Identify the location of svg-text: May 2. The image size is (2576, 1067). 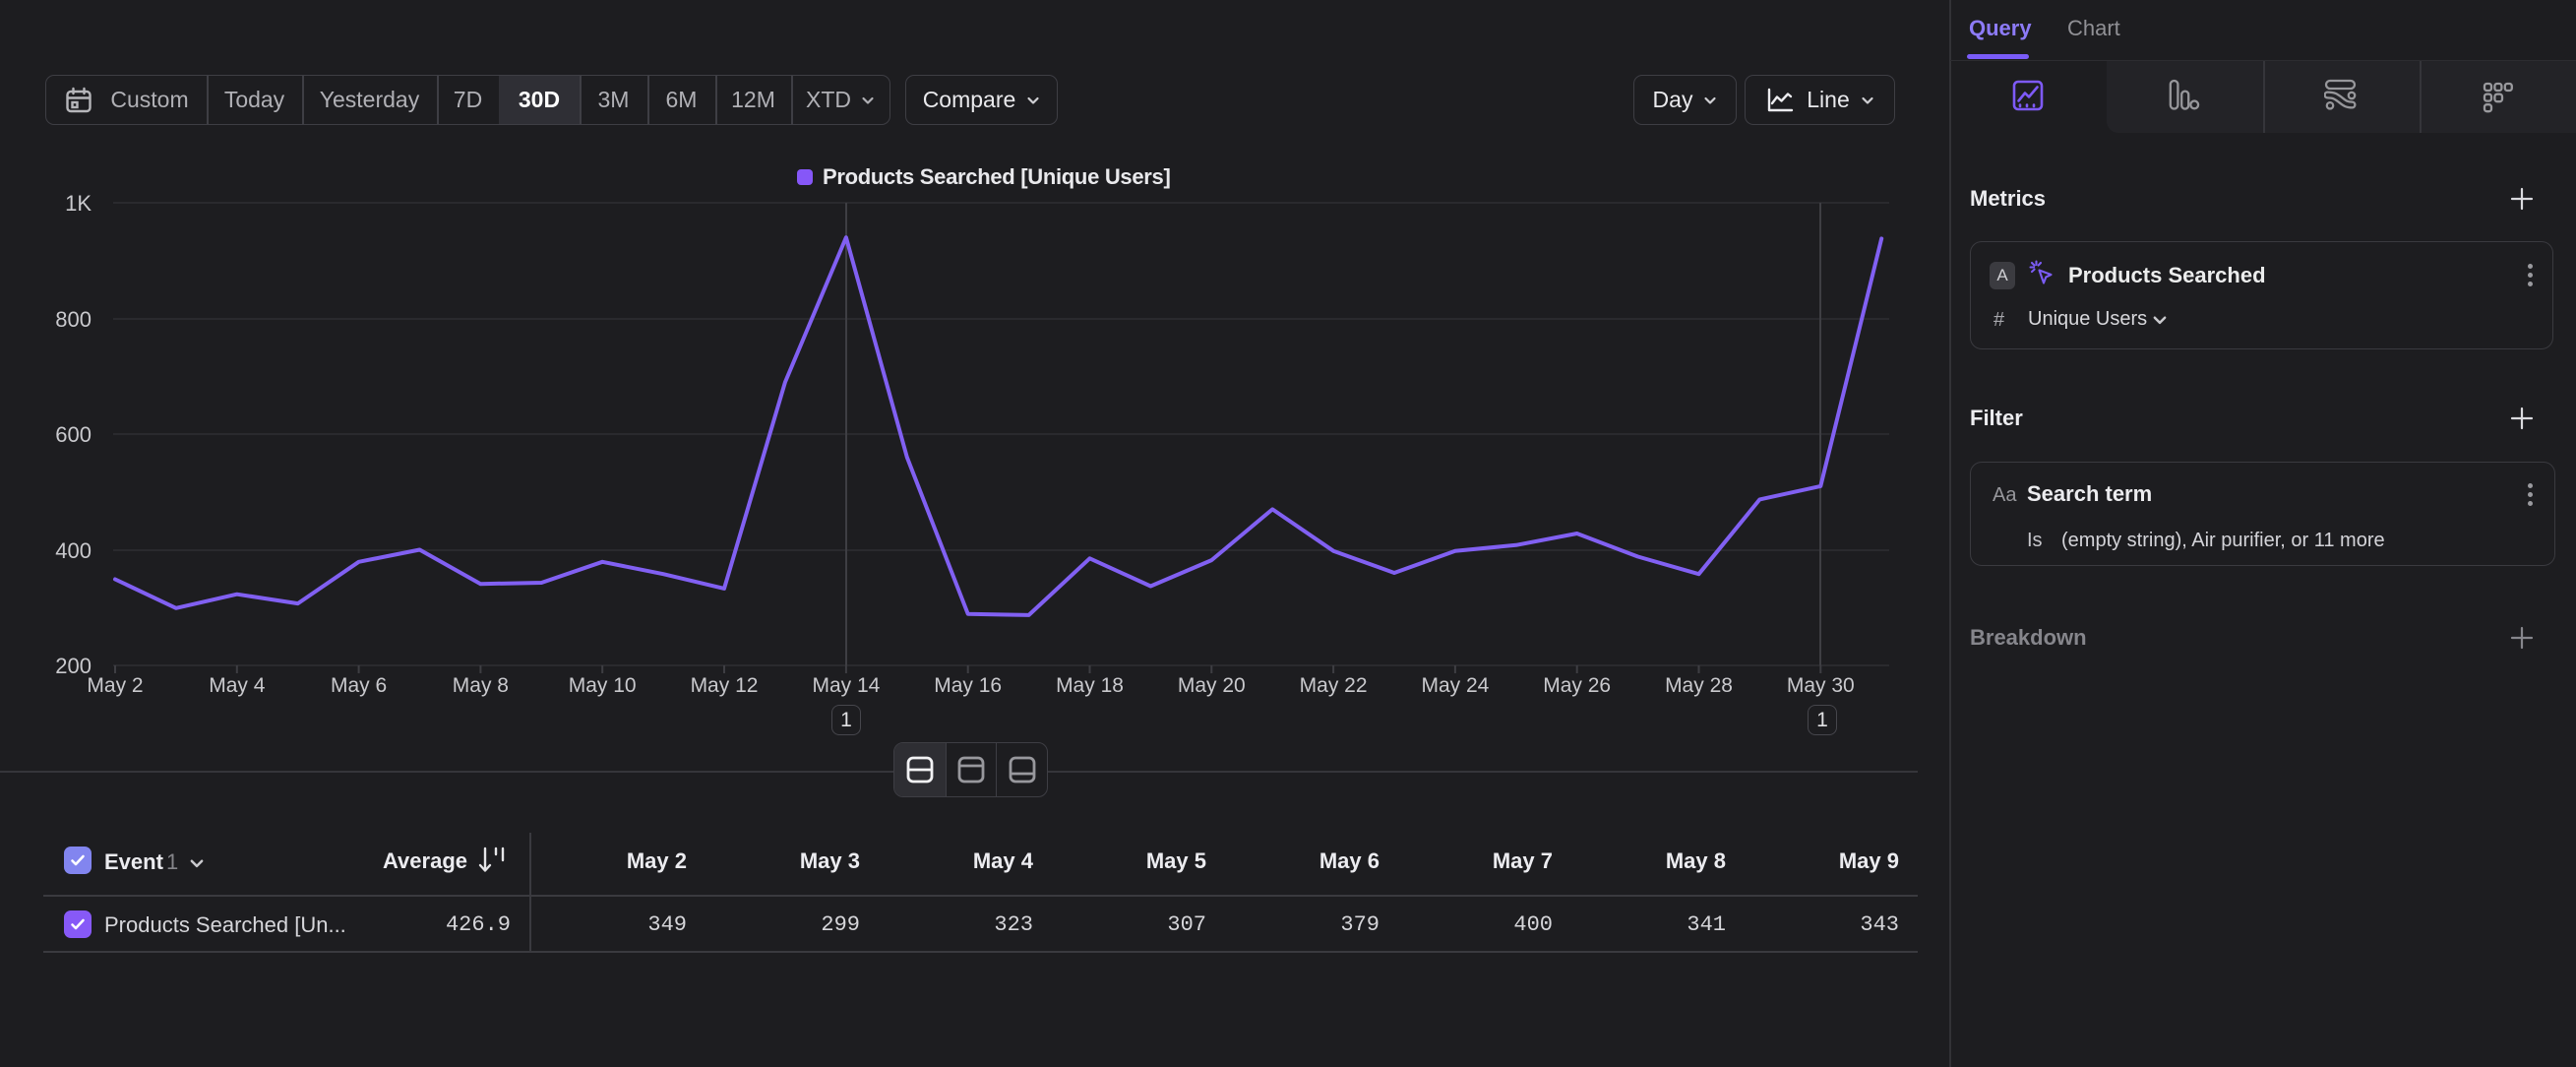
(115, 686).